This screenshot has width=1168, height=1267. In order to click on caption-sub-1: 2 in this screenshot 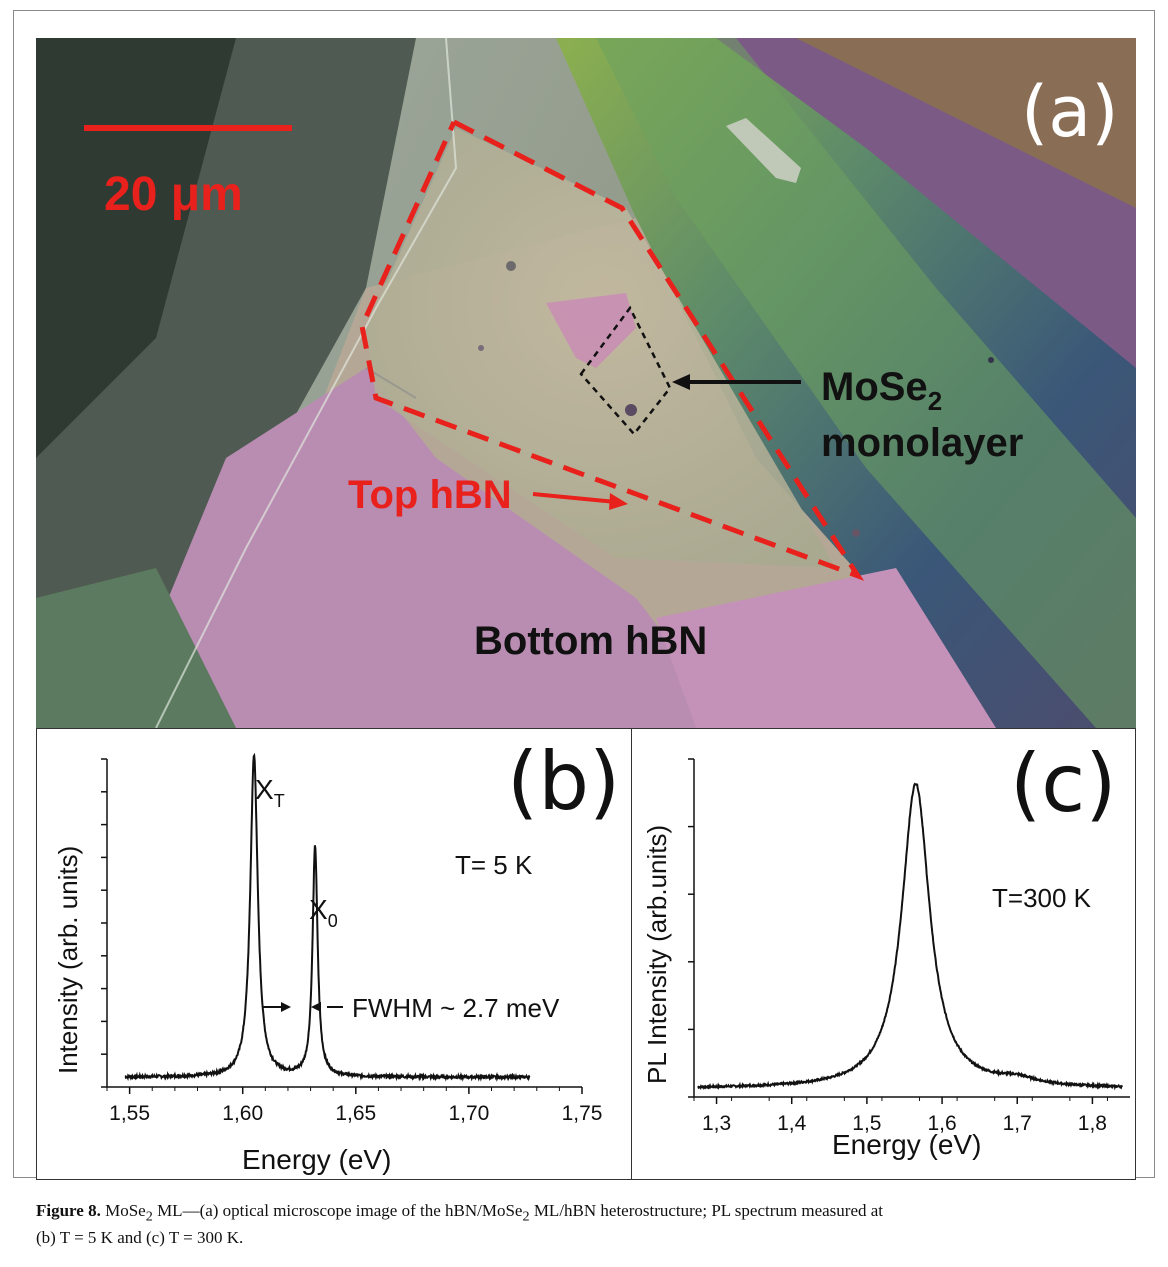, I will do `click(149, 1216)`.